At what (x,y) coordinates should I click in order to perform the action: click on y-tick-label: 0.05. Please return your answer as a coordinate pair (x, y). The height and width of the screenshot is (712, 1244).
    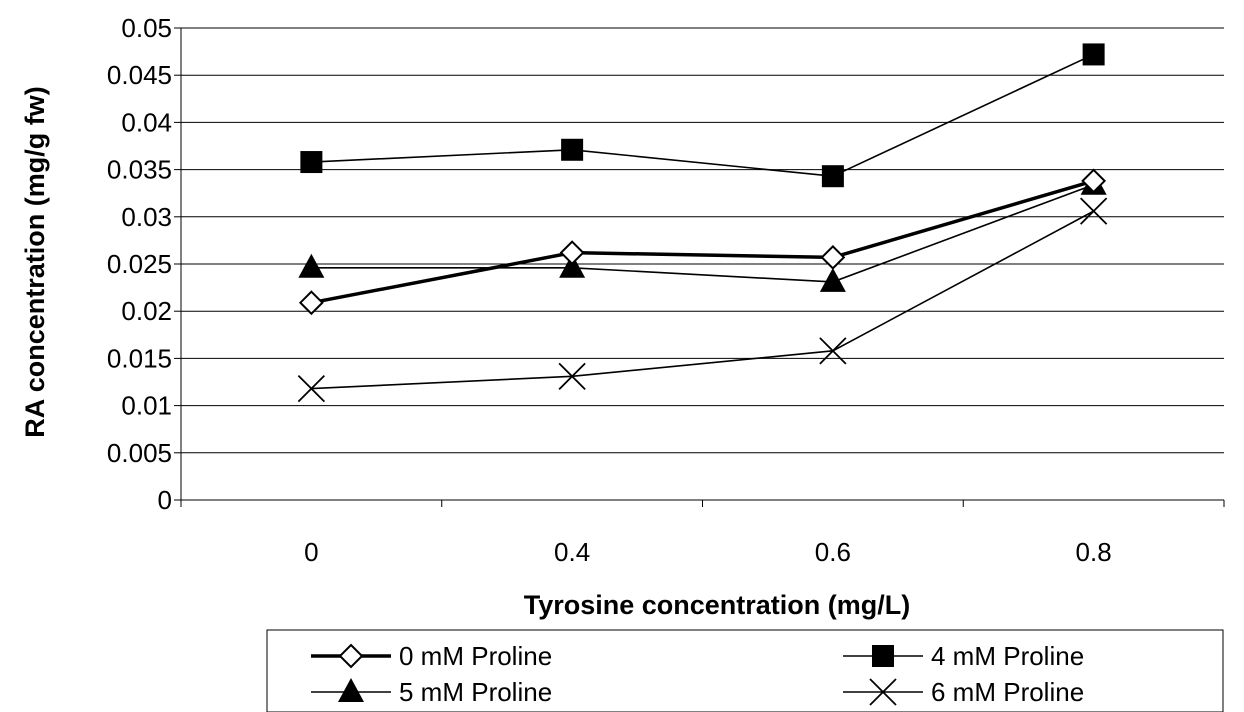
    Looking at the image, I should click on (146, 28).